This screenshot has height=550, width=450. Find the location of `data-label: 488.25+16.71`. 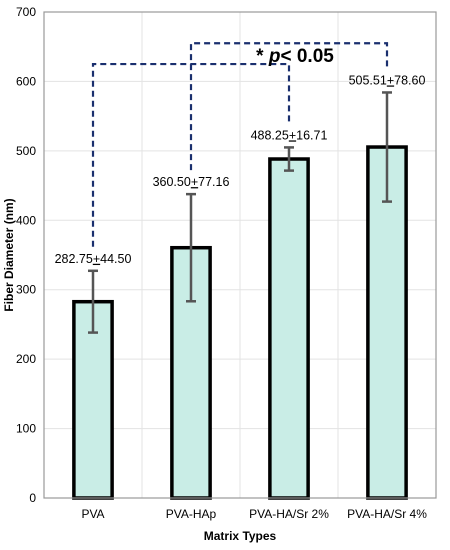

data-label: 488.25+16.71 is located at coordinates (289, 135).